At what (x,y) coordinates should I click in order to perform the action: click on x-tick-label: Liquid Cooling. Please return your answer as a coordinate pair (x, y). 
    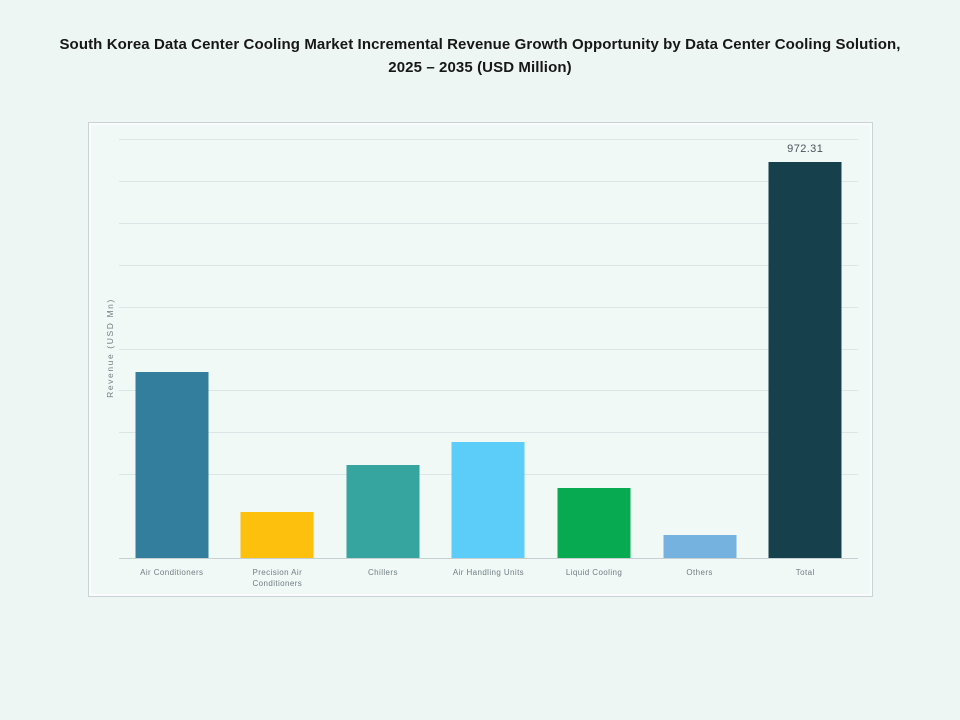
    Looking at the image, I should click on (594, 572).